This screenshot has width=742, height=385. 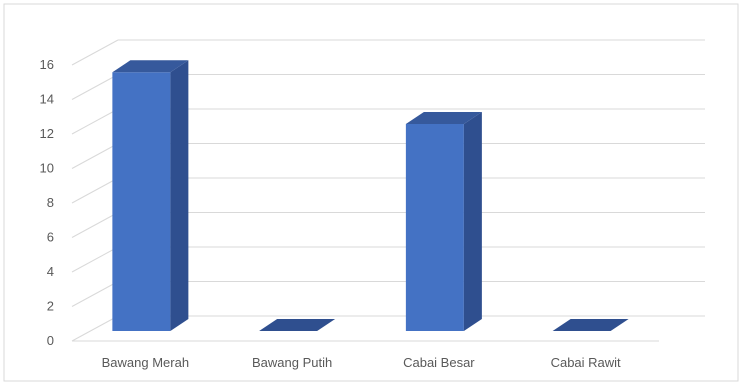 What do you see at coordinates (50, 306) in the screenshot?
I see `y-tick-label: 2` at bounding box center [50, 306].